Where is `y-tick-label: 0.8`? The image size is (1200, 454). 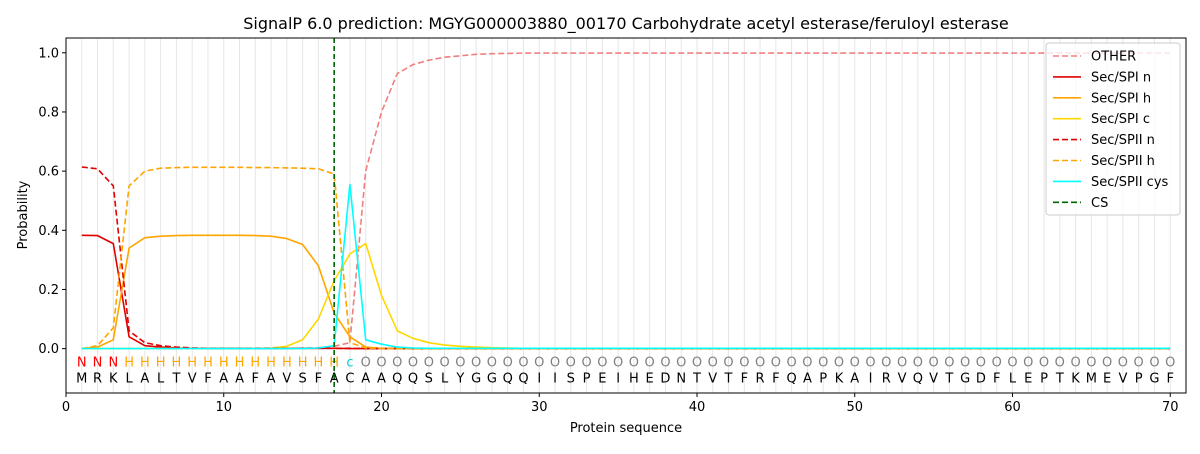
y-tick-label: 0.8 is located at coordinates (48, 112).